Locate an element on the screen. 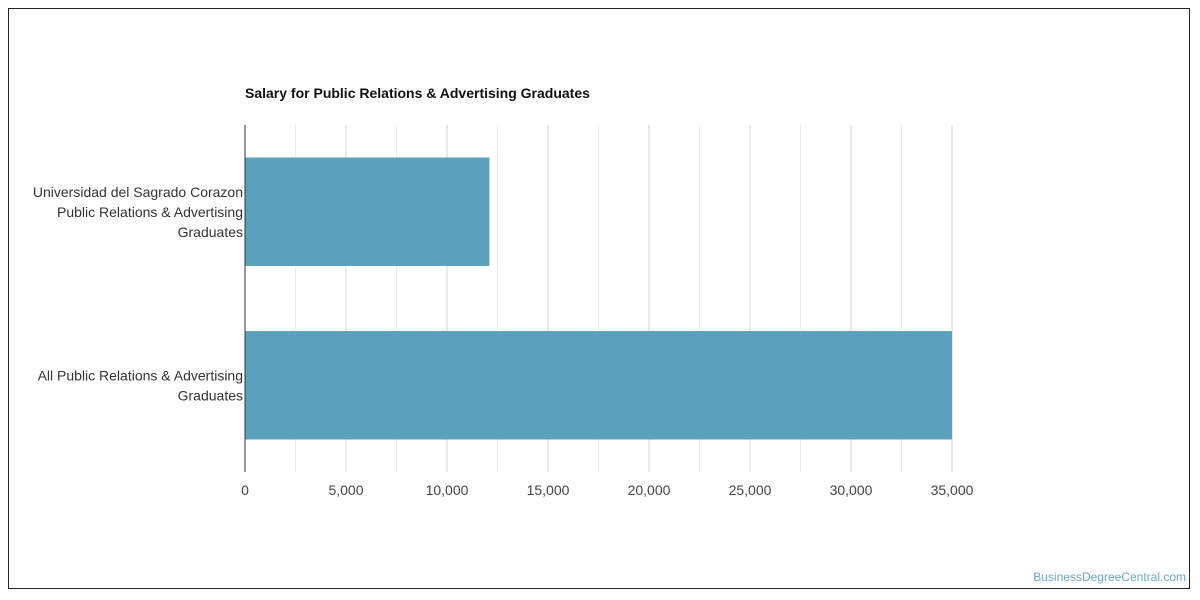 The height and width of the screenshot is (600, 1200). x-tick-label: 30,000 is located at coordinates (851, 490).